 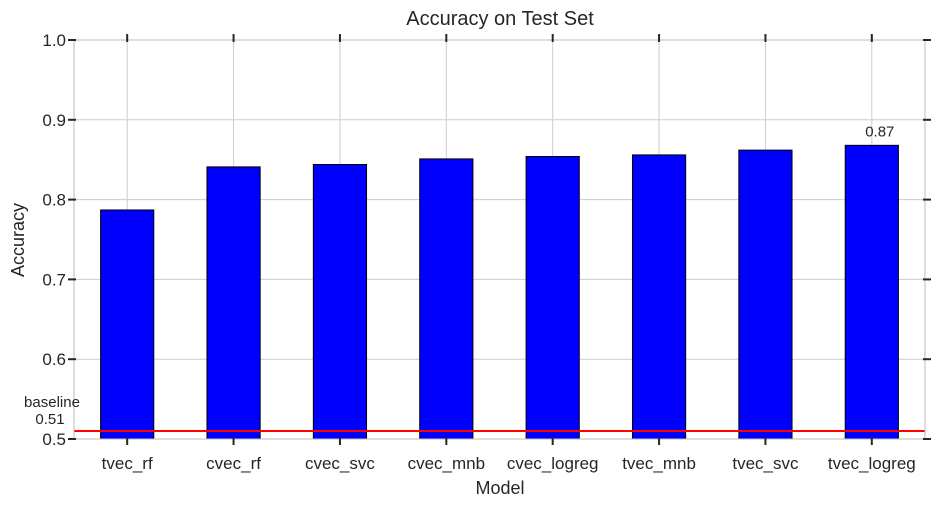 I want to click on y-tick-label: 0.7, so click(x=54, y=279).